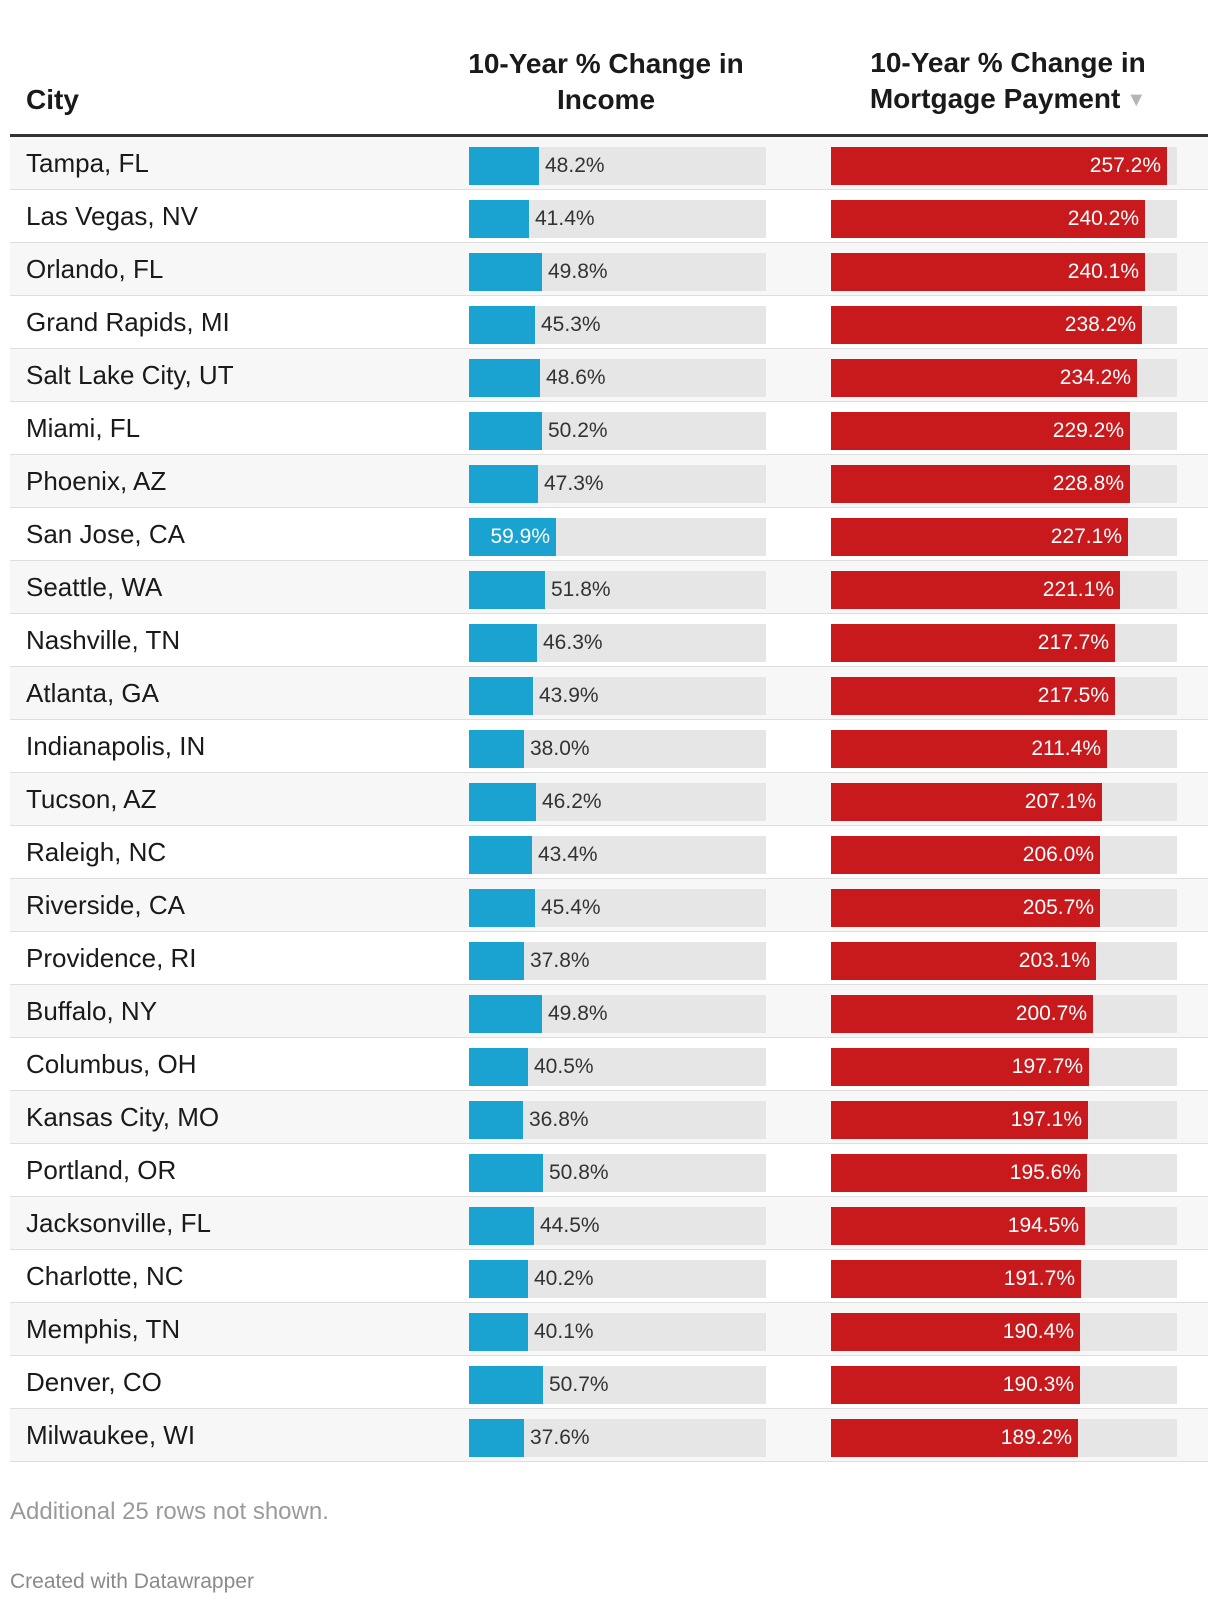  I want to click on table-row: Grand Rapids, MI 45.3% 238.2%, so click(609, 322).